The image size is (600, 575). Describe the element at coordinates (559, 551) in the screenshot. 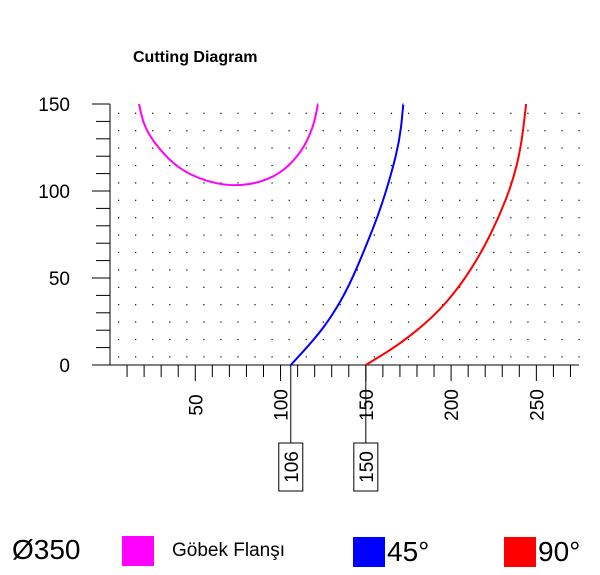

I see `legend-label-90: 90°` at that location.